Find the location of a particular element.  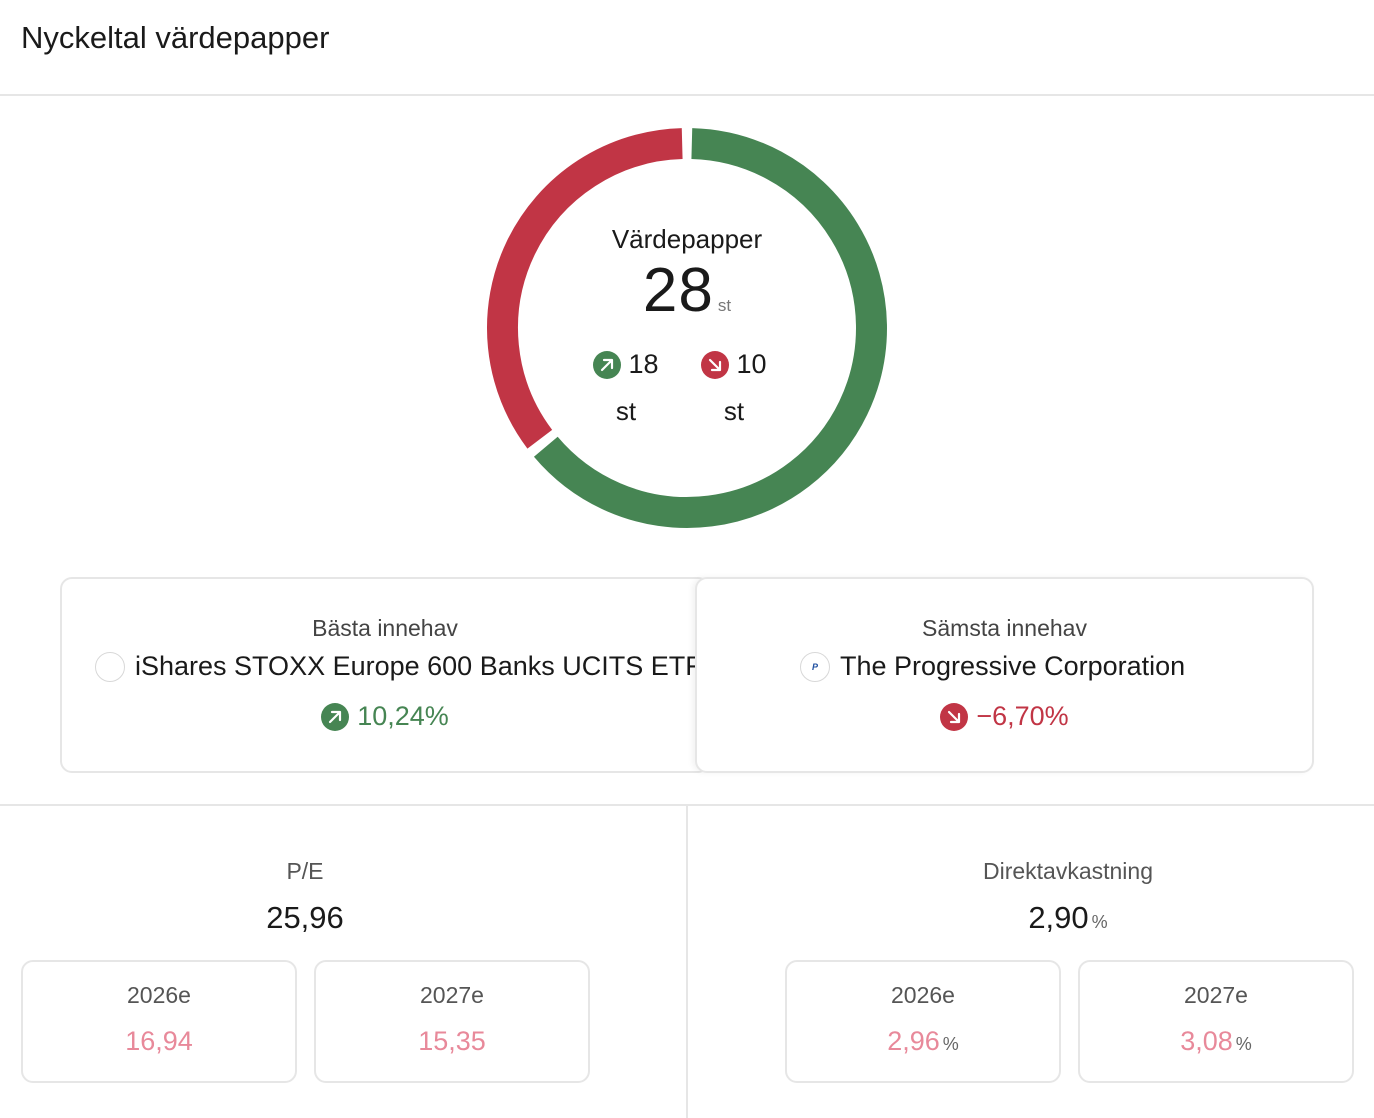

header: Nyckeltal värdepapper is located at coordinates (687, 48).